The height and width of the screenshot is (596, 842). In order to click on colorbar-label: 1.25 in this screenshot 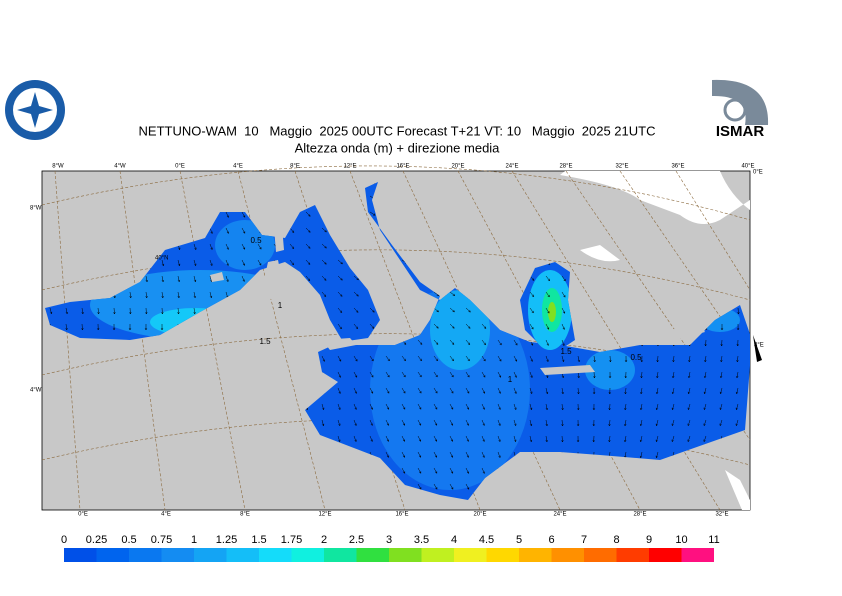, I will do `click(226, 540)`.